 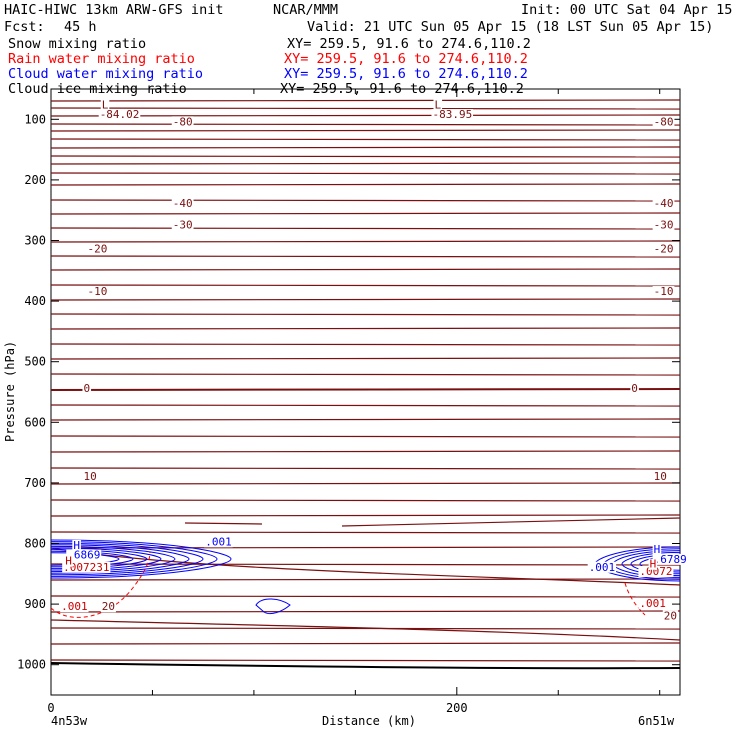 I want to click on endpoint-right-label: 6n51w, so click(x=656, y=721).